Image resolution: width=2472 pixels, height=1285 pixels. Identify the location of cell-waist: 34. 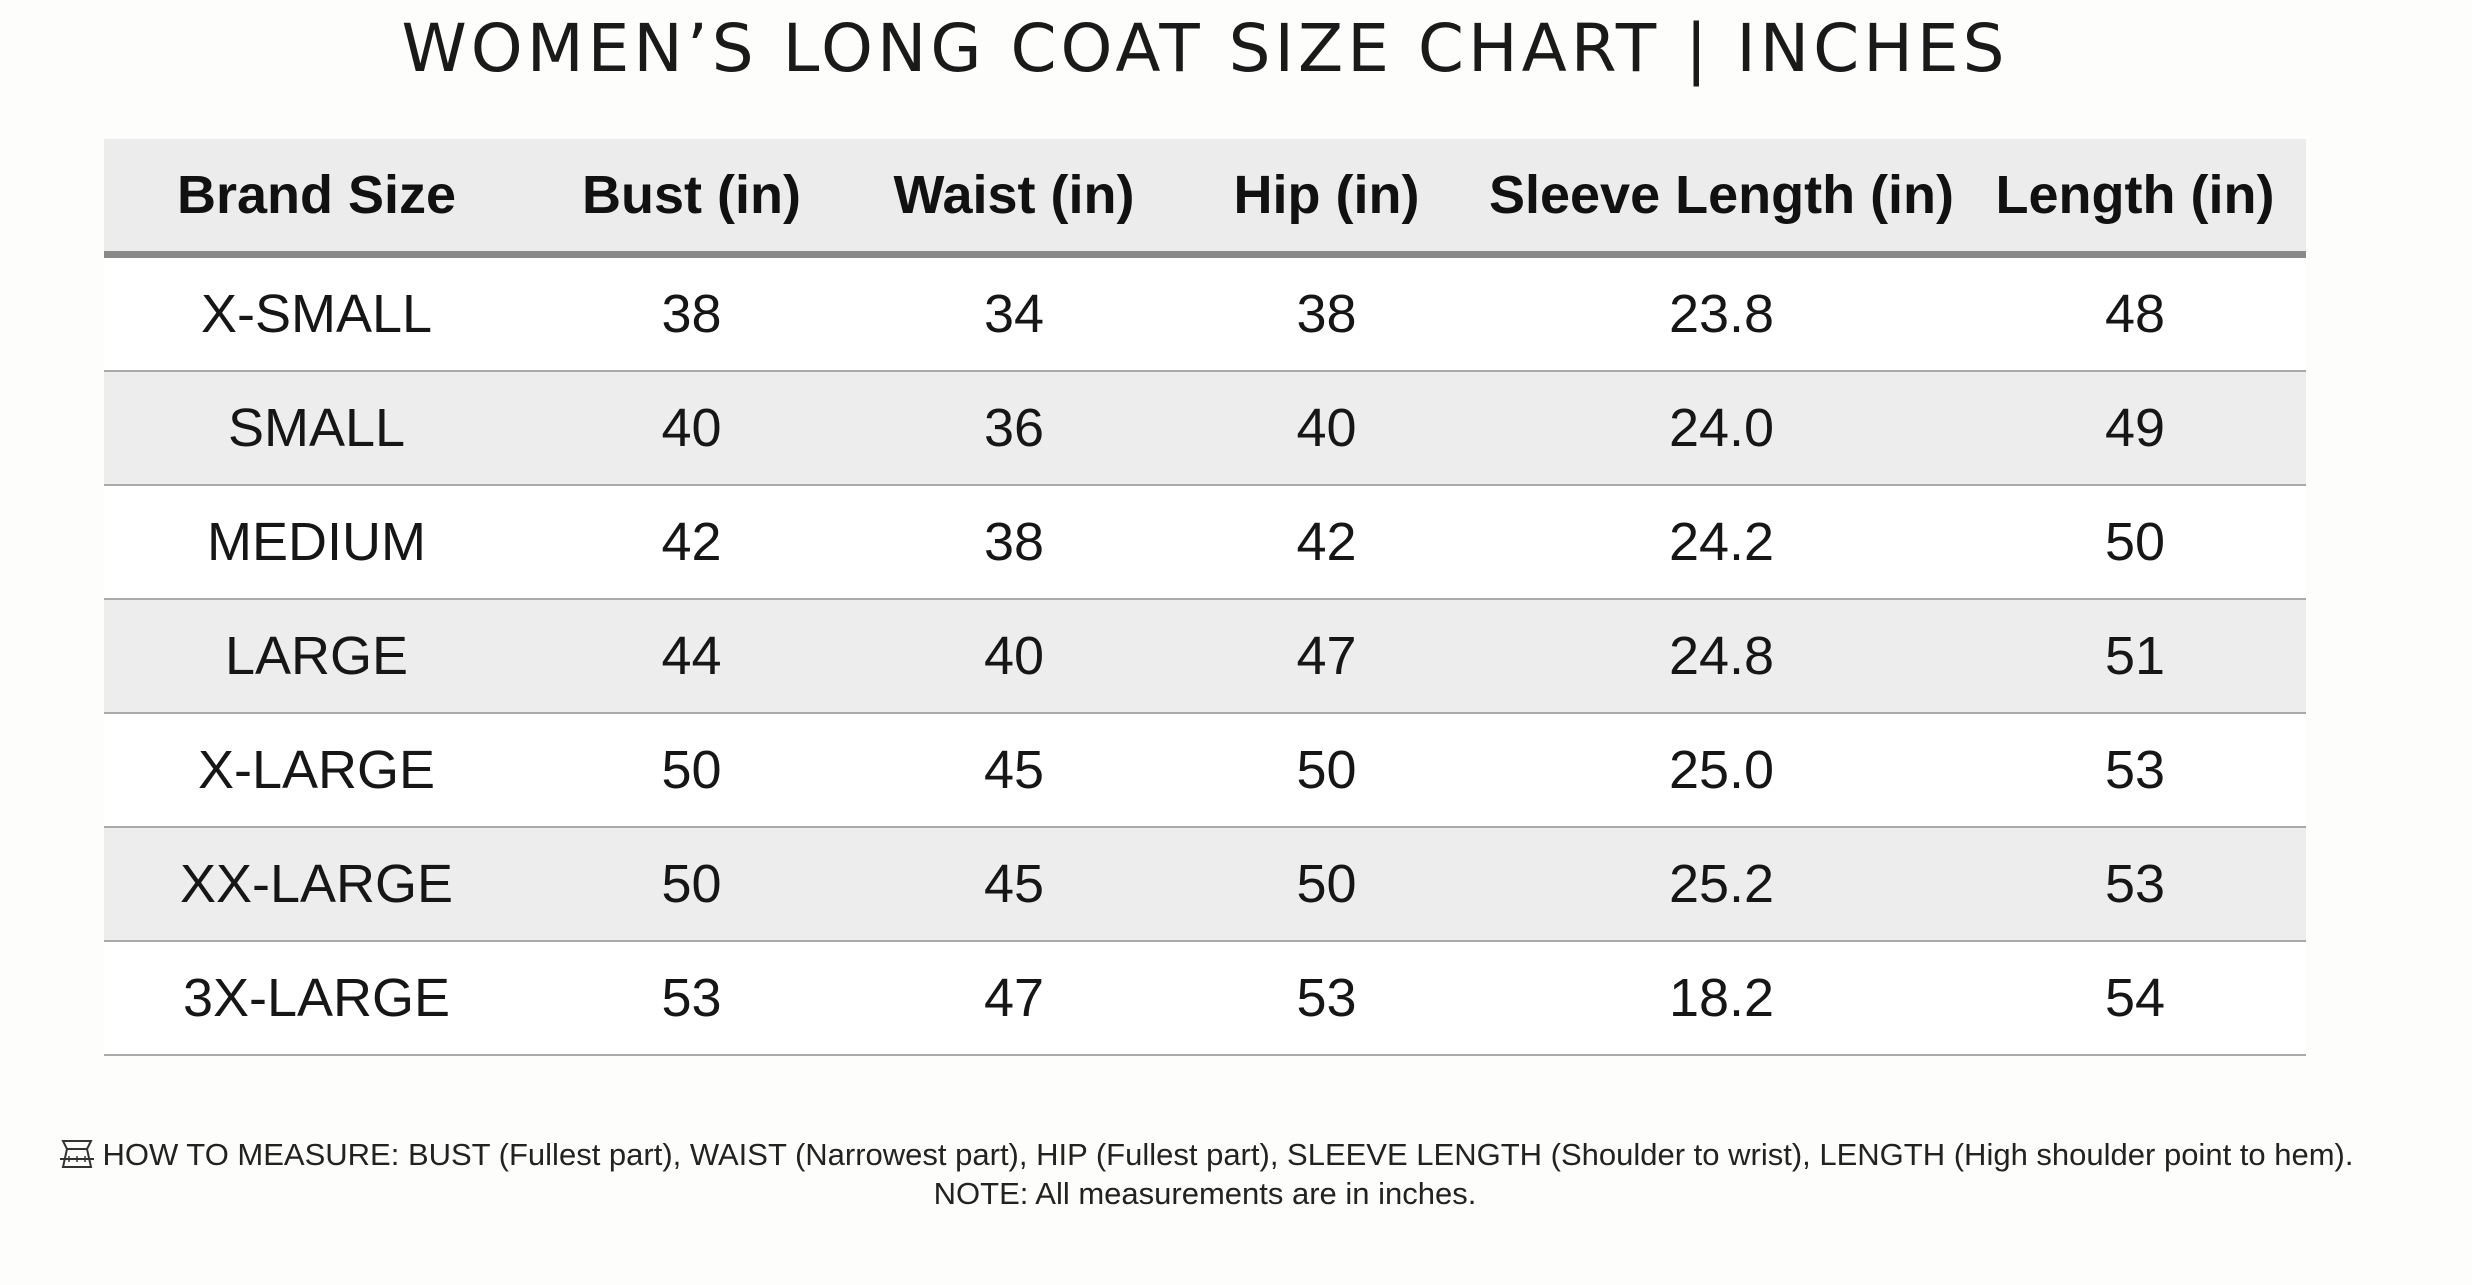
(1014, 313).